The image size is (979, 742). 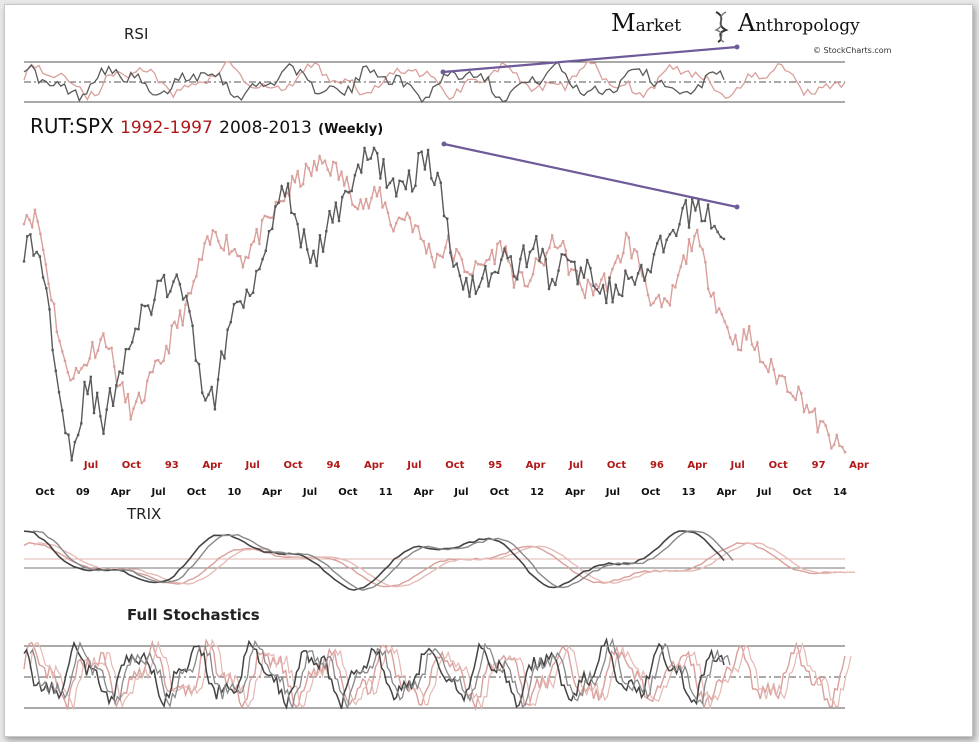 What do you see at coordinates (234, 492) in the screenshot?
I see `x-tick-label-2008-2013: 10` at bounding box center [234, 492].